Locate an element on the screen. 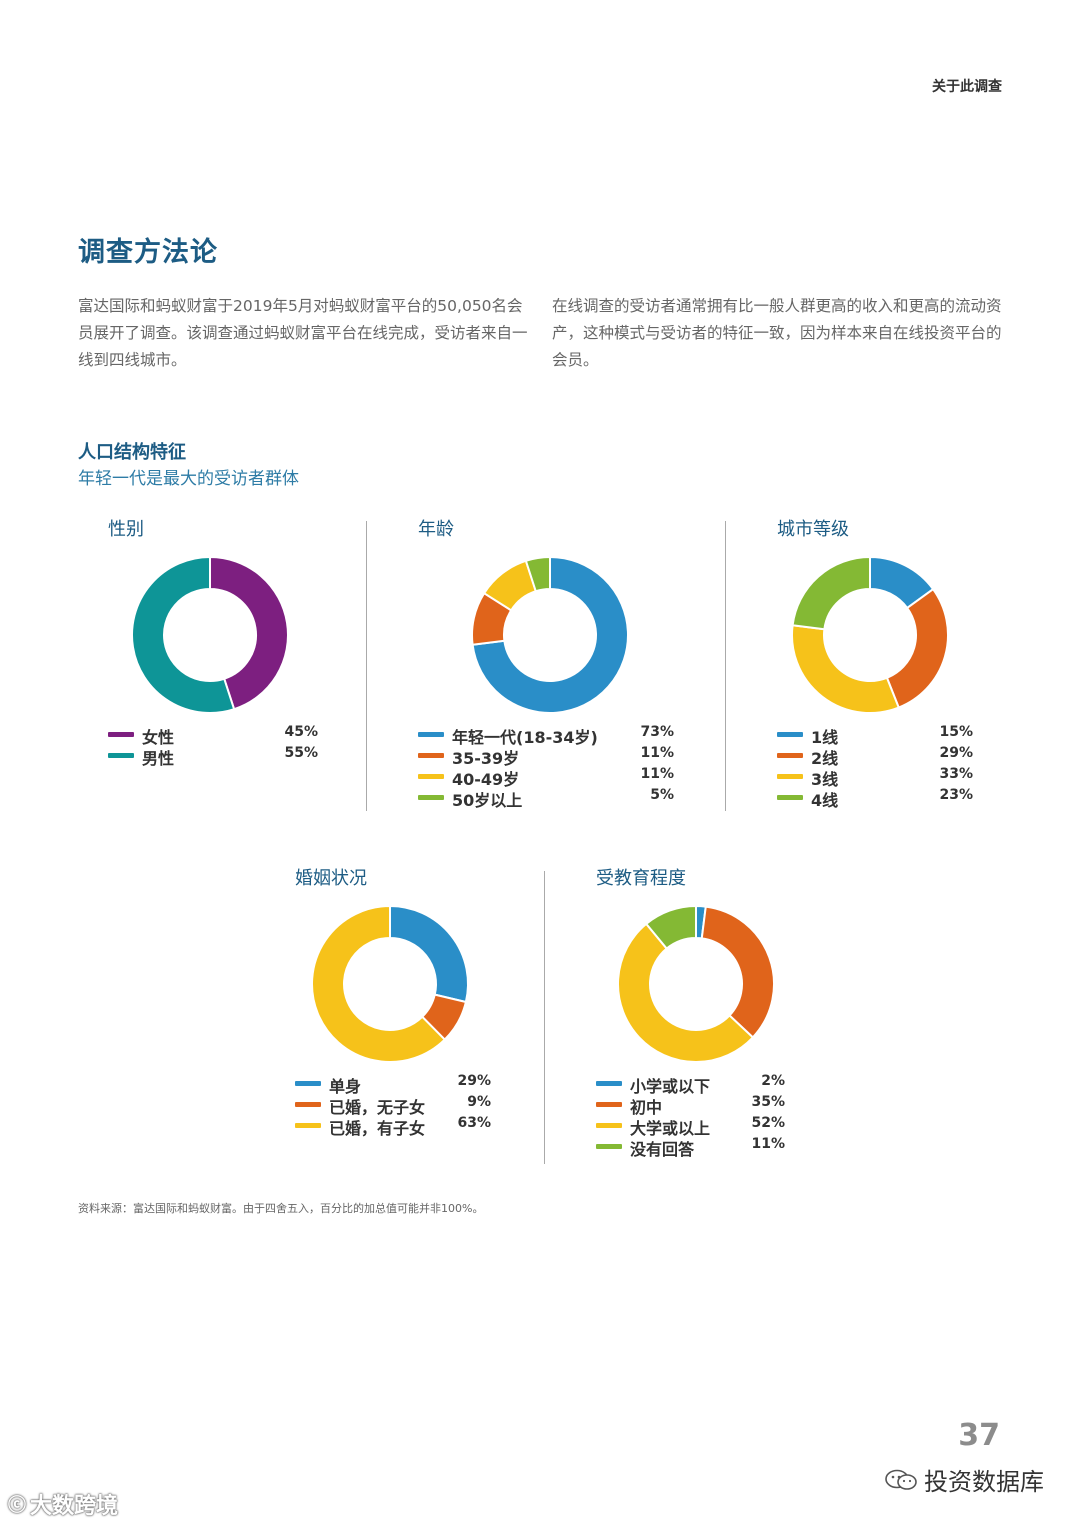 The width and height of the screenshot is (1080, 1527). education-donut-chart is located at coordinates (696, 983).